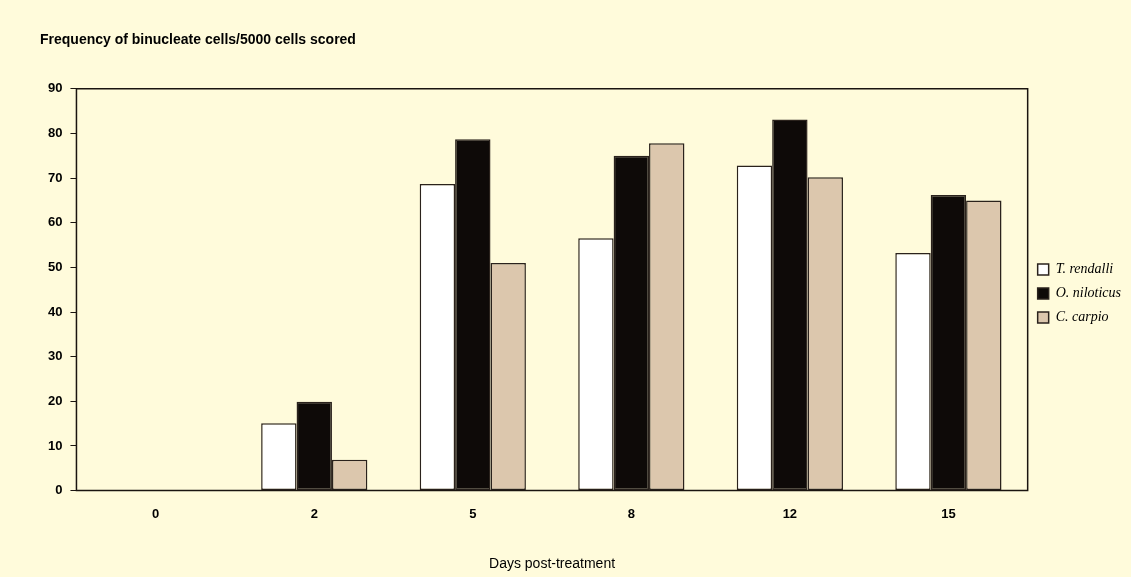 The height and width of the screenshot is (577, 1131). I want to click on y-tick-label: 60, so click(55, 222).